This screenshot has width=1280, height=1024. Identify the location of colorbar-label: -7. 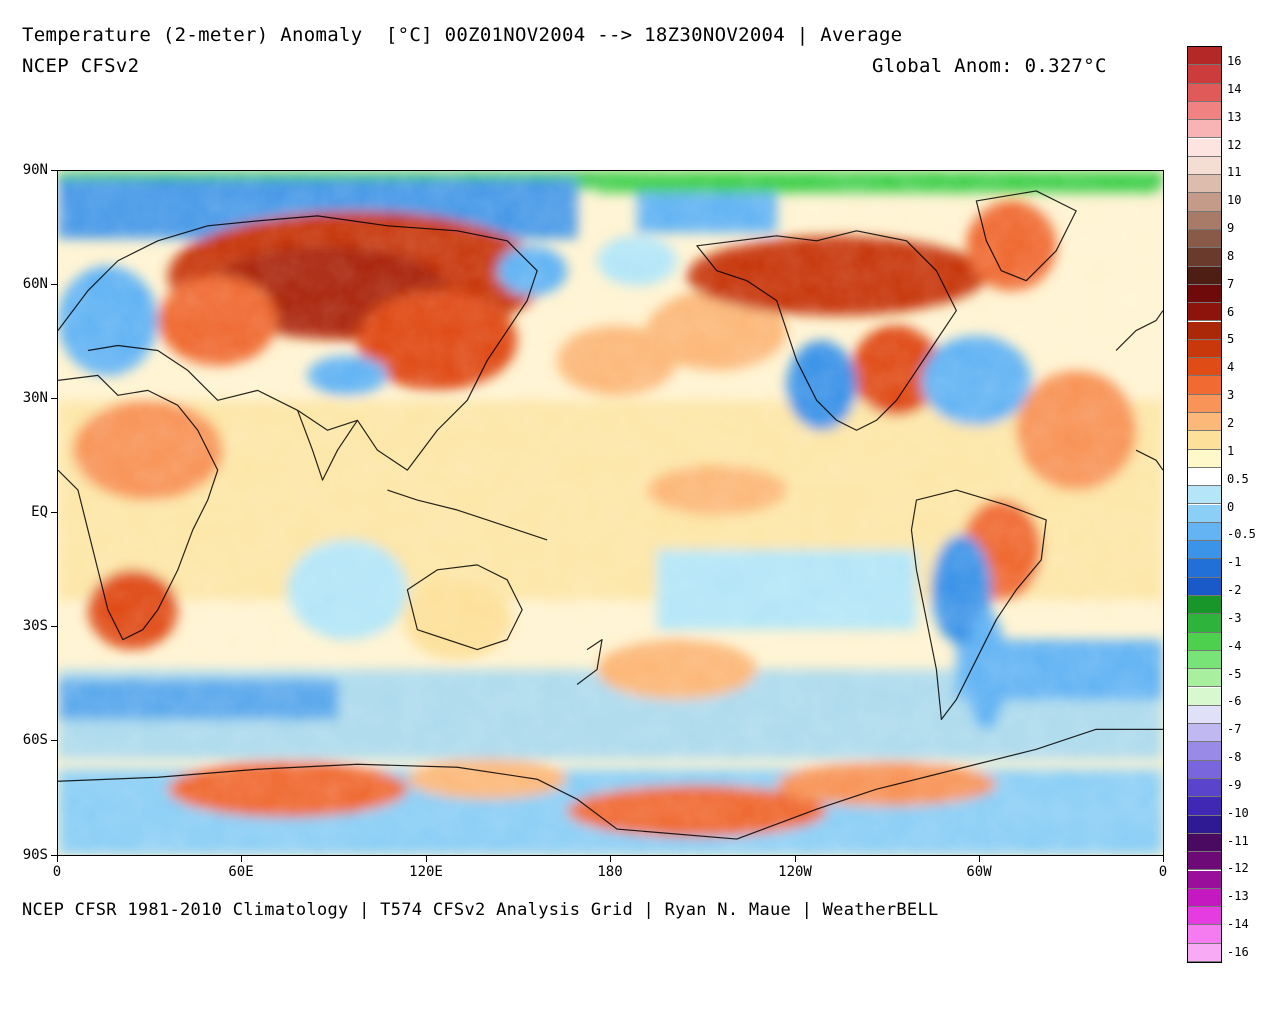
(1234, 729).